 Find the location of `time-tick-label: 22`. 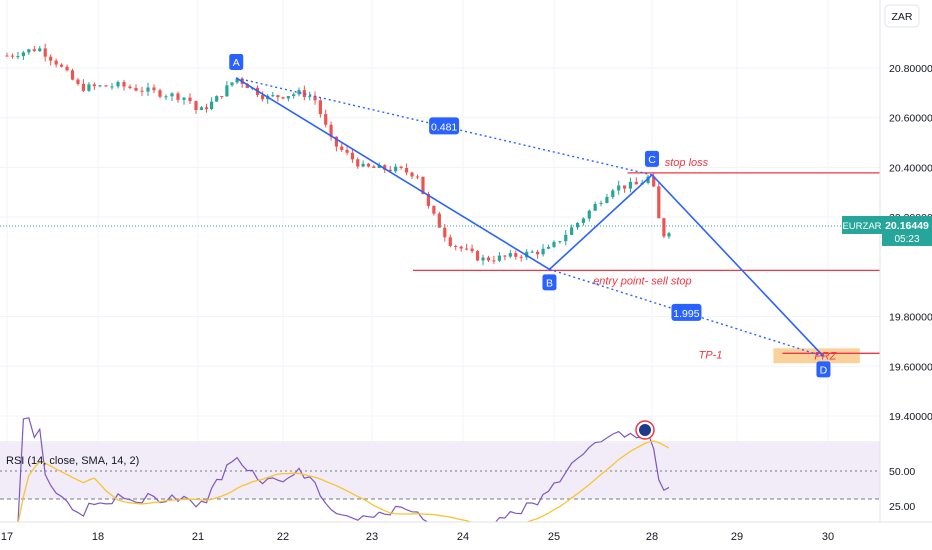

time-tick-label: 22 is located at coordinates (283, 537).